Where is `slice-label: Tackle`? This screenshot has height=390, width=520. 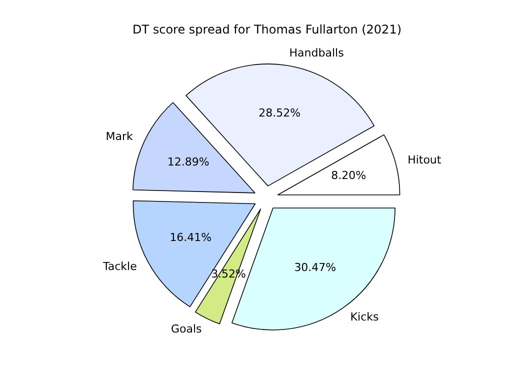 slice-label: Tackle is located at coordinates (120, 266).